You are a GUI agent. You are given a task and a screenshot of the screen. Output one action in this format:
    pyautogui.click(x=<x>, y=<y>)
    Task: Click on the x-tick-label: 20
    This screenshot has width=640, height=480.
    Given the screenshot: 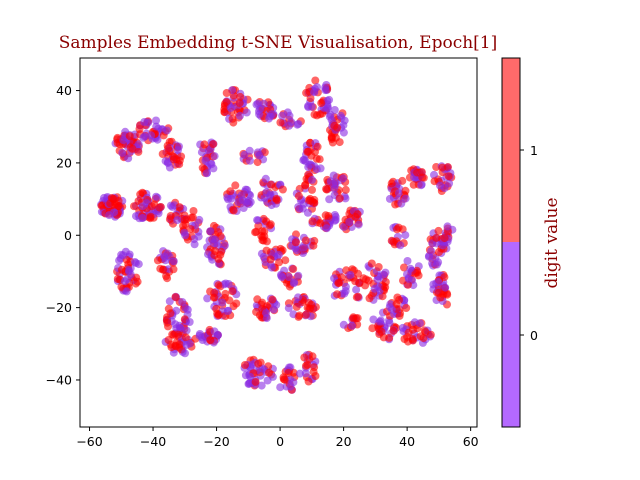 What is the action you would take?
    pyautogui.click(x=344, y=441)
    